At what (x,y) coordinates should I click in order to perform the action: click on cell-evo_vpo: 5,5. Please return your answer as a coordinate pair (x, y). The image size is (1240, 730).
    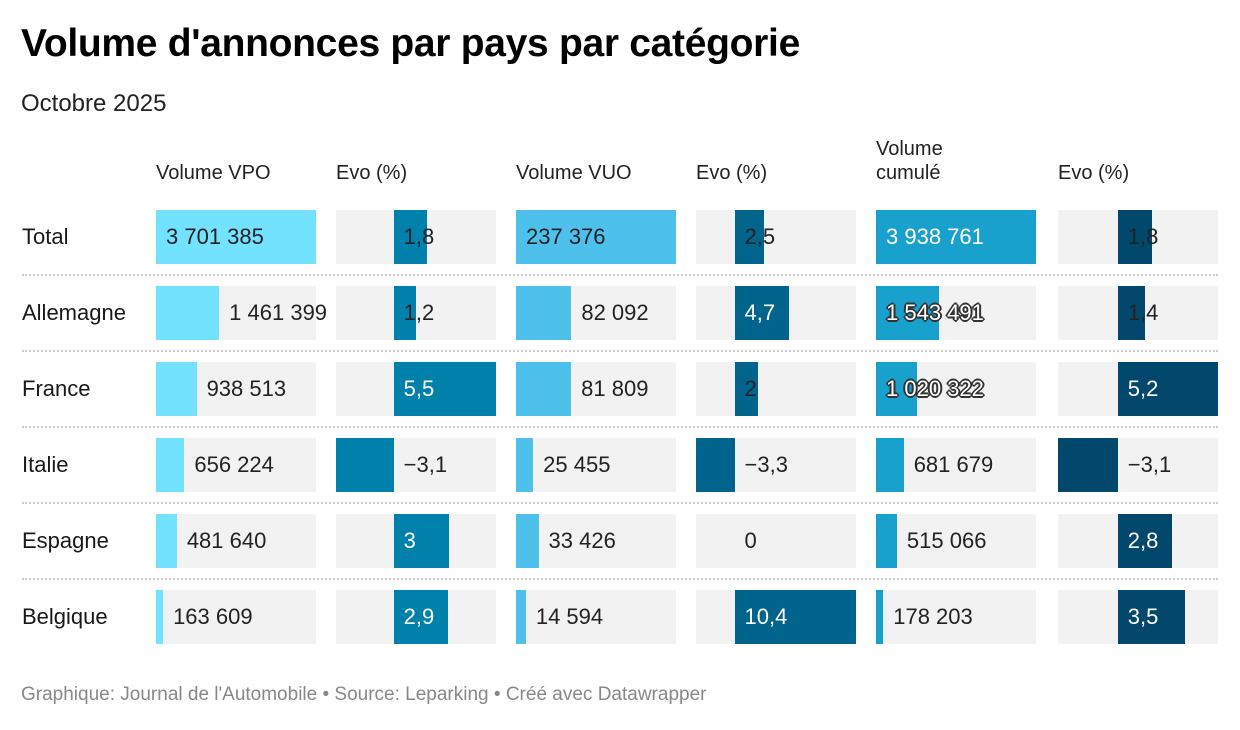
    Looking at the image, I should click on (416, 389).